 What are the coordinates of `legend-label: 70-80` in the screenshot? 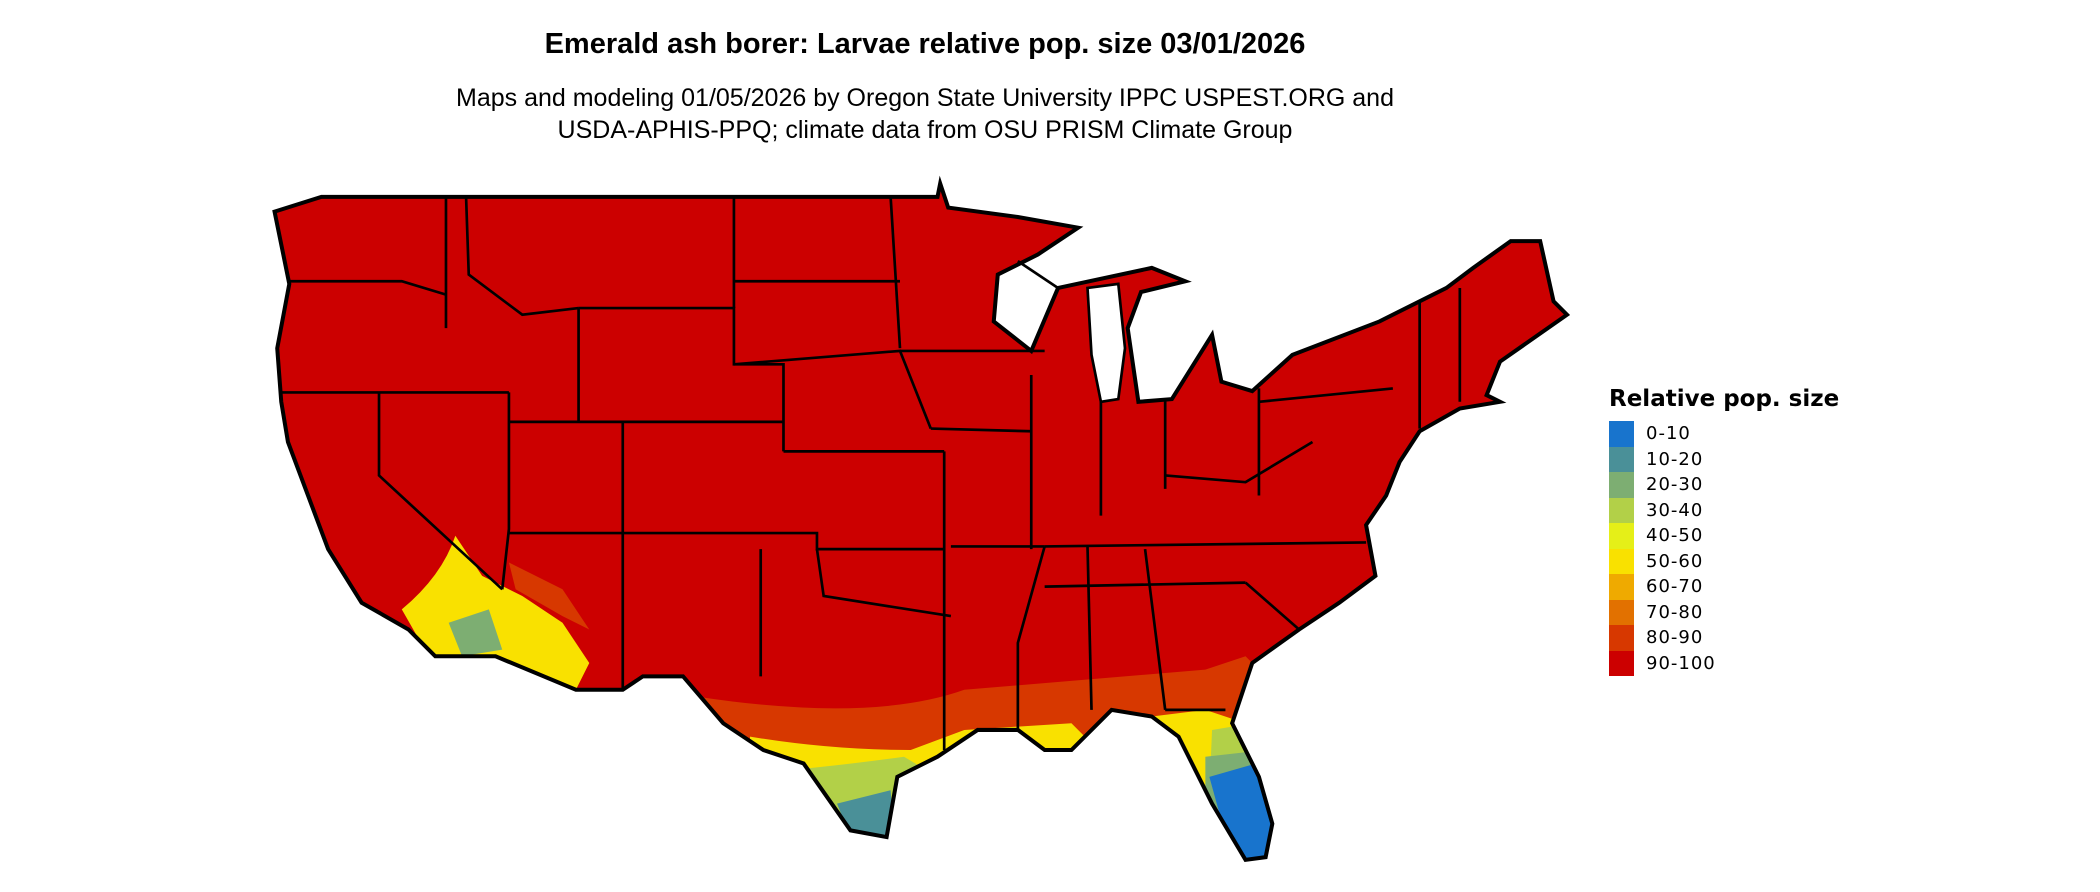 It's located at (1675, 612).